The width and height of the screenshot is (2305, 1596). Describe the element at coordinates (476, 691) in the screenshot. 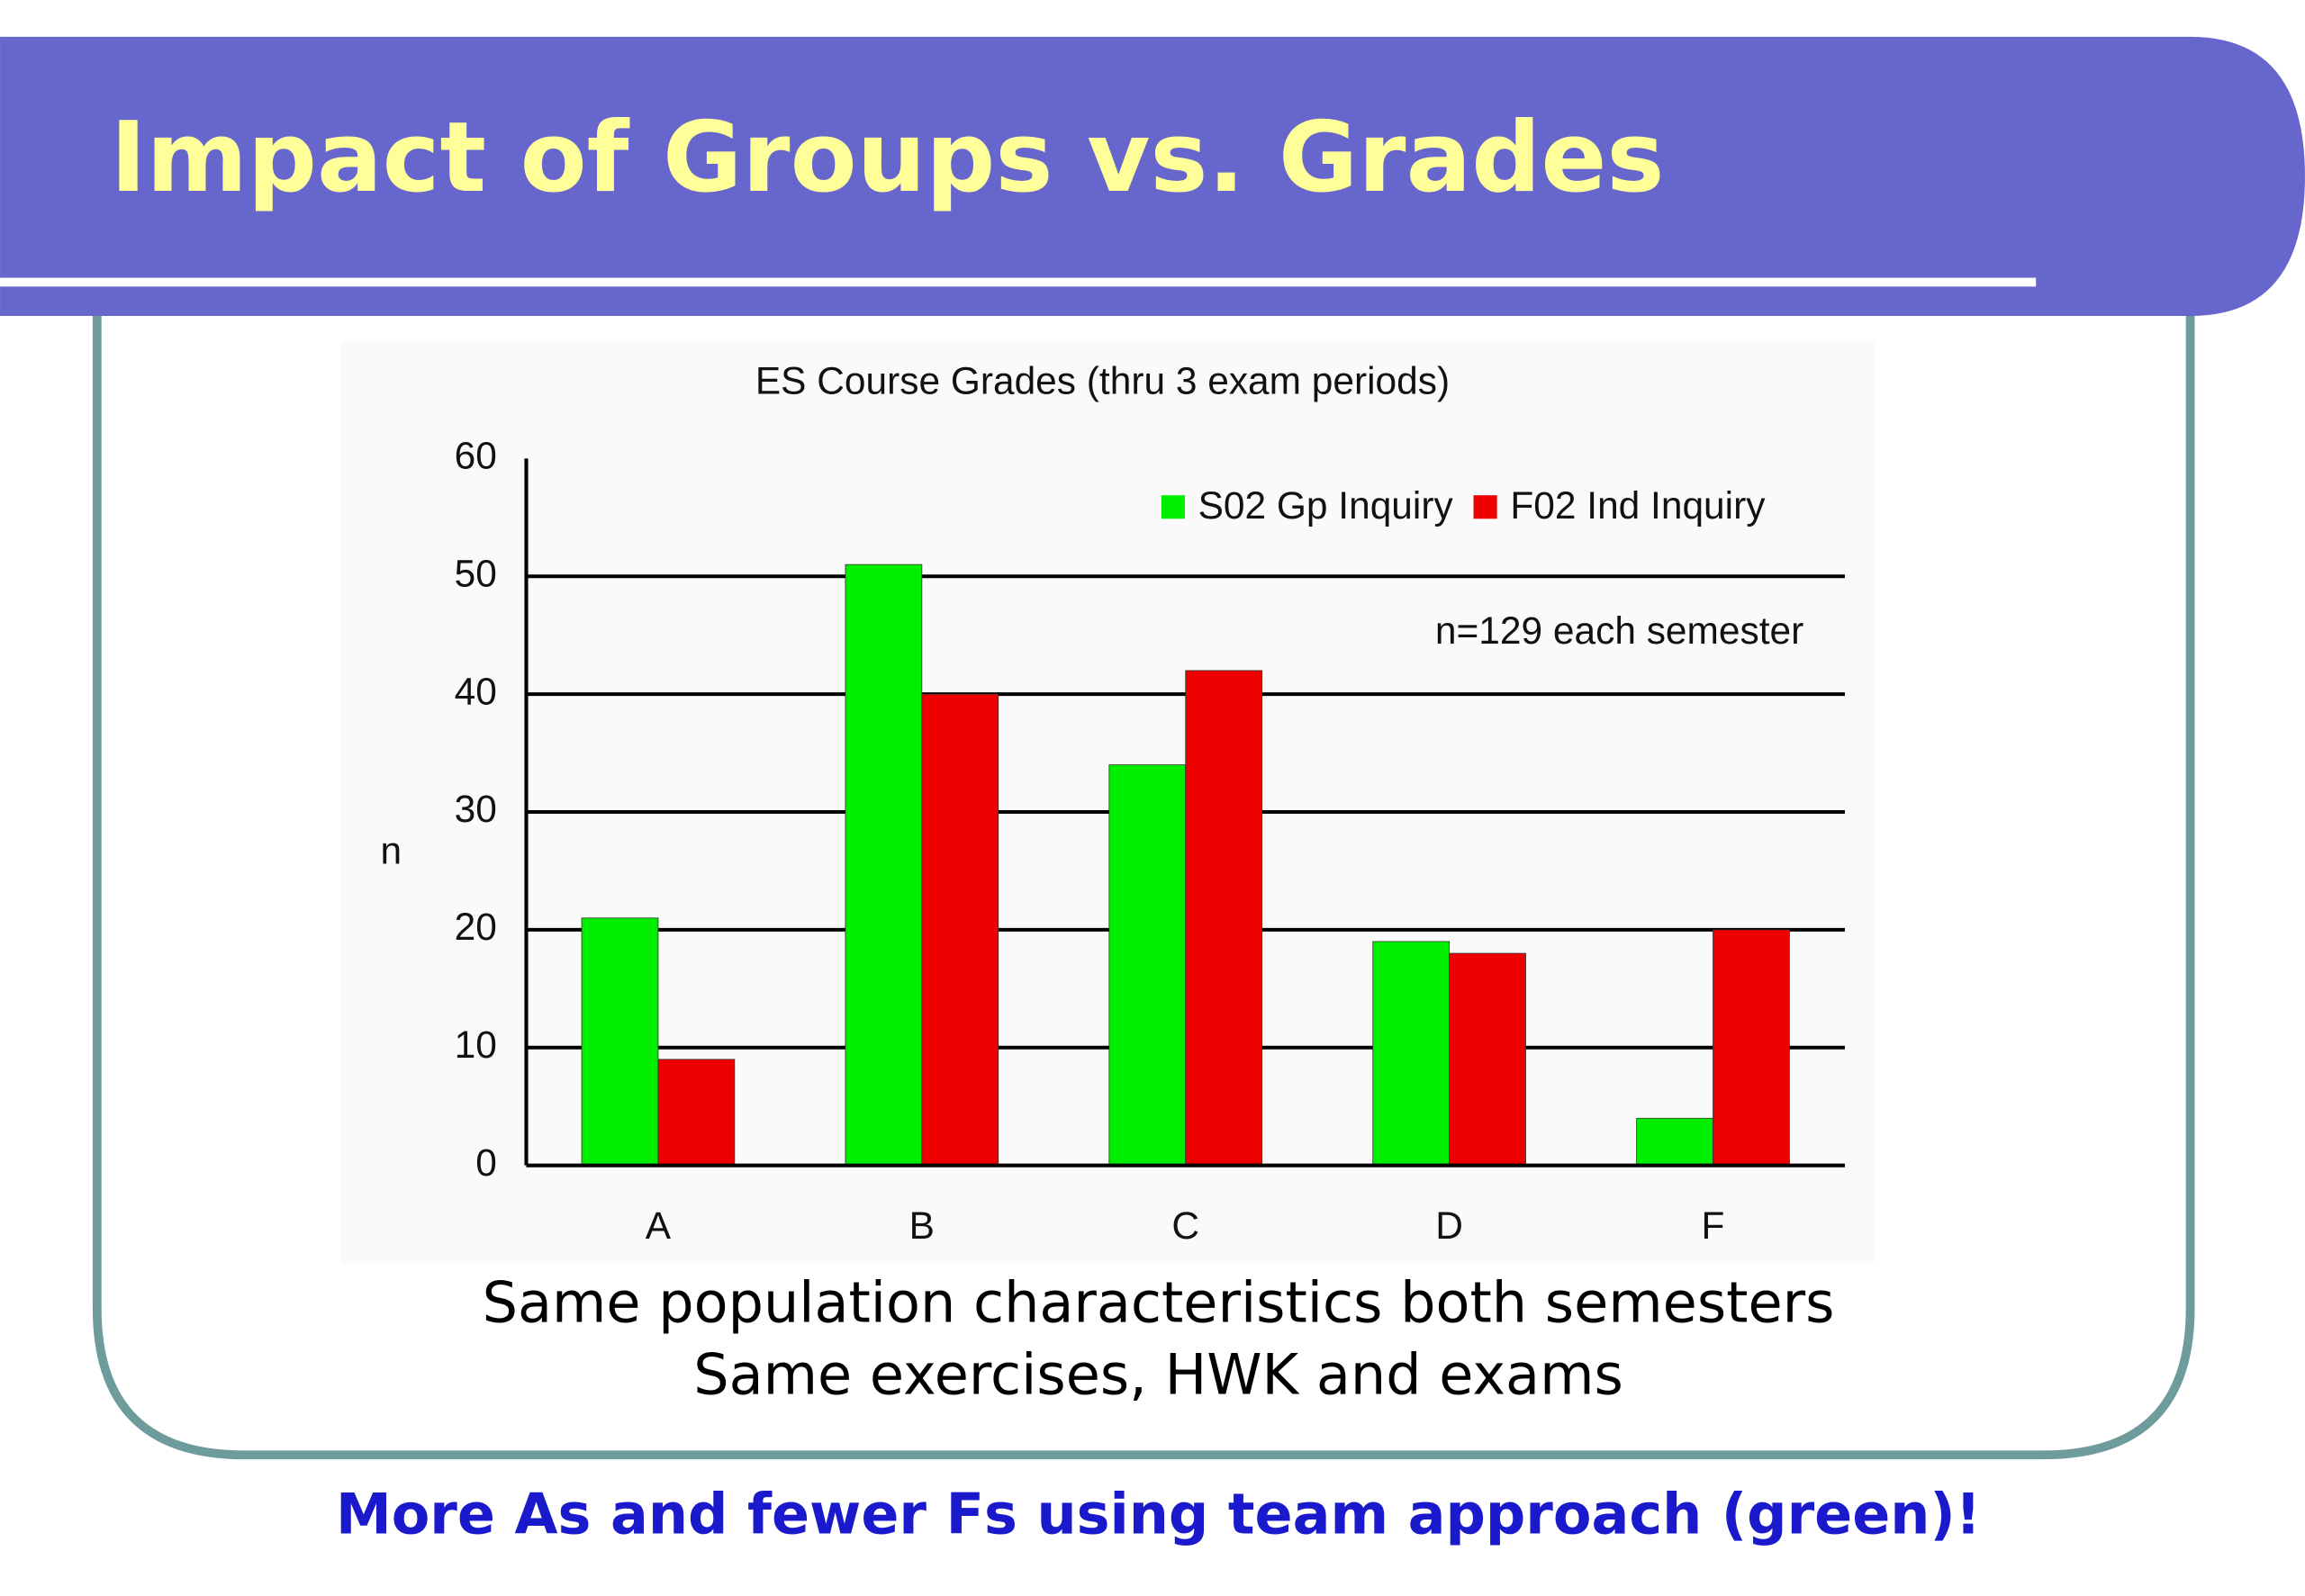

I see `y-tick-label: 40` at that location.